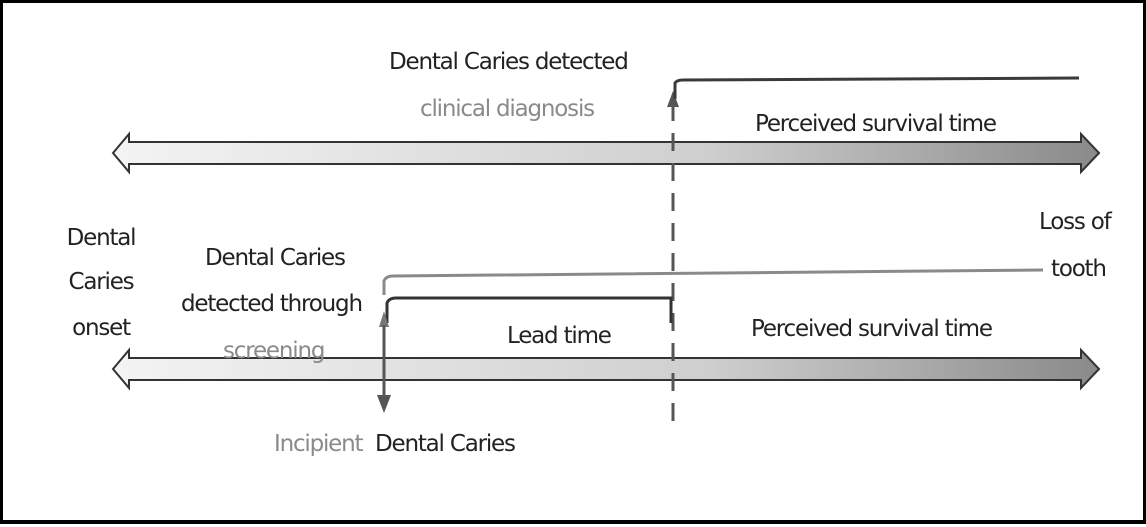 This screenshot has height=527, width=1146. What do you see at coordinates (529, 309) in the screenshot?
I see `lead-time-bracket` at bounding box center [529, 309].